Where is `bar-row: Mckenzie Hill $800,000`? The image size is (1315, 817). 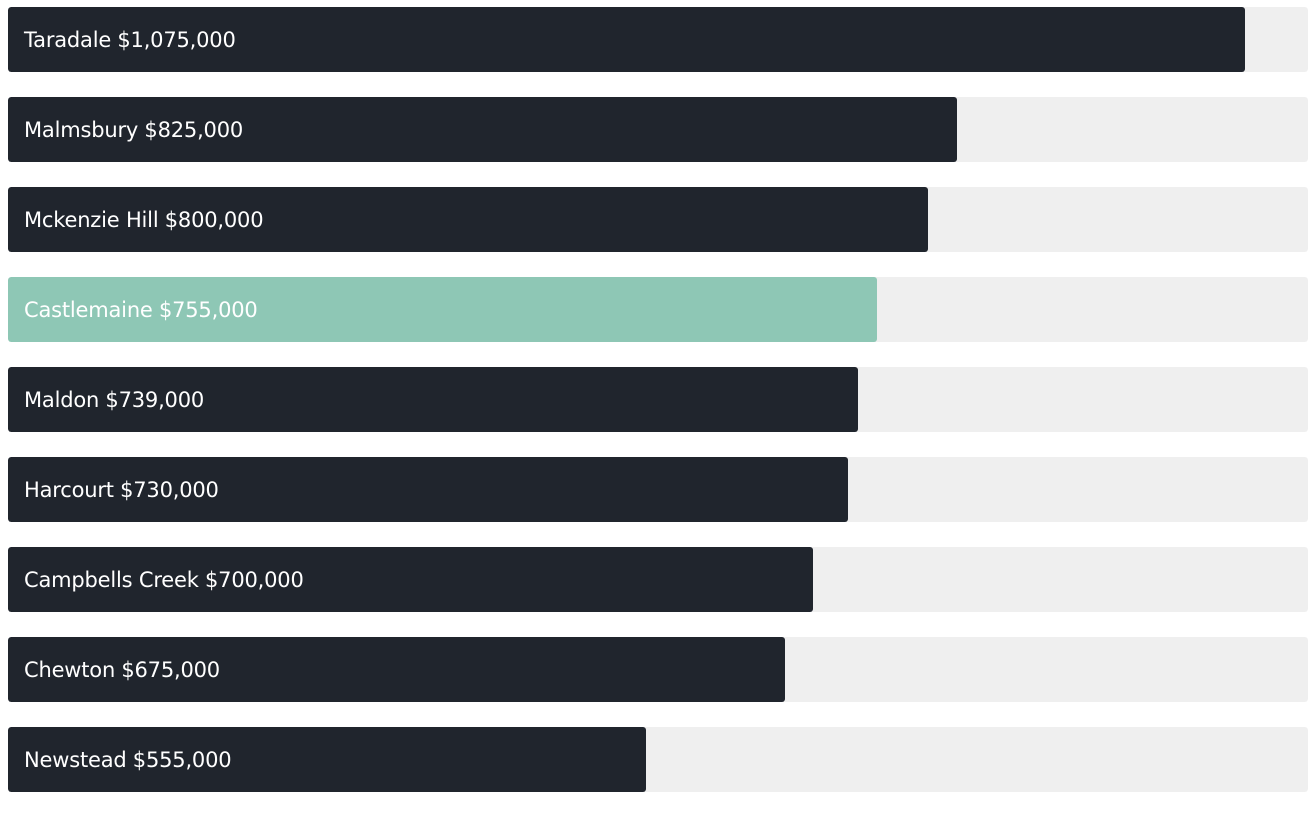 bar-row: Mckenzie Hill $800,000 is located at coordinates (658, 219).